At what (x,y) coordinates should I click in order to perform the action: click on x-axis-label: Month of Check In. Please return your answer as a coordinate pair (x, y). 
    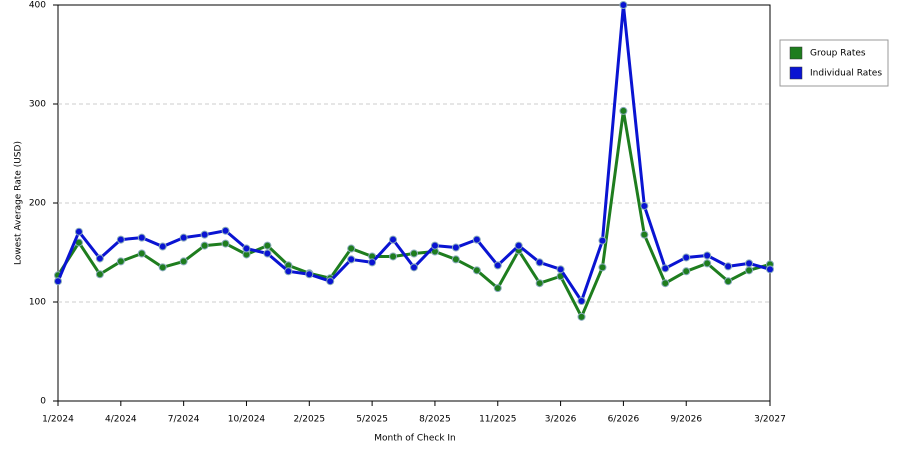
    Looking at the image, I should click on (415, 439).